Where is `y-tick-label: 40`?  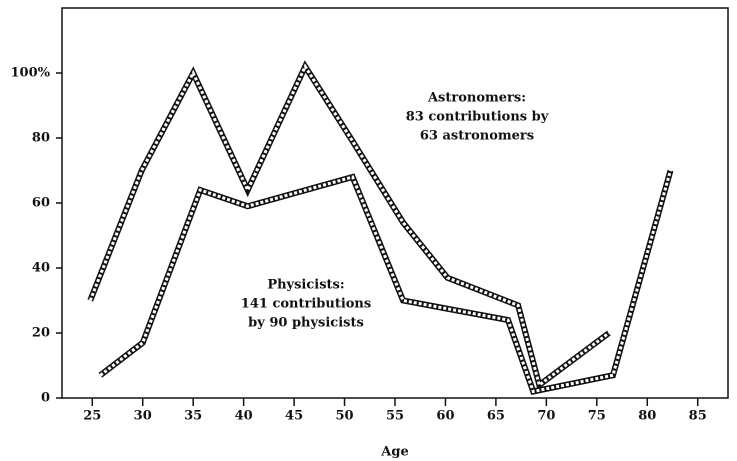
y-tick-label: 40 is located at coordinates (41, 268).